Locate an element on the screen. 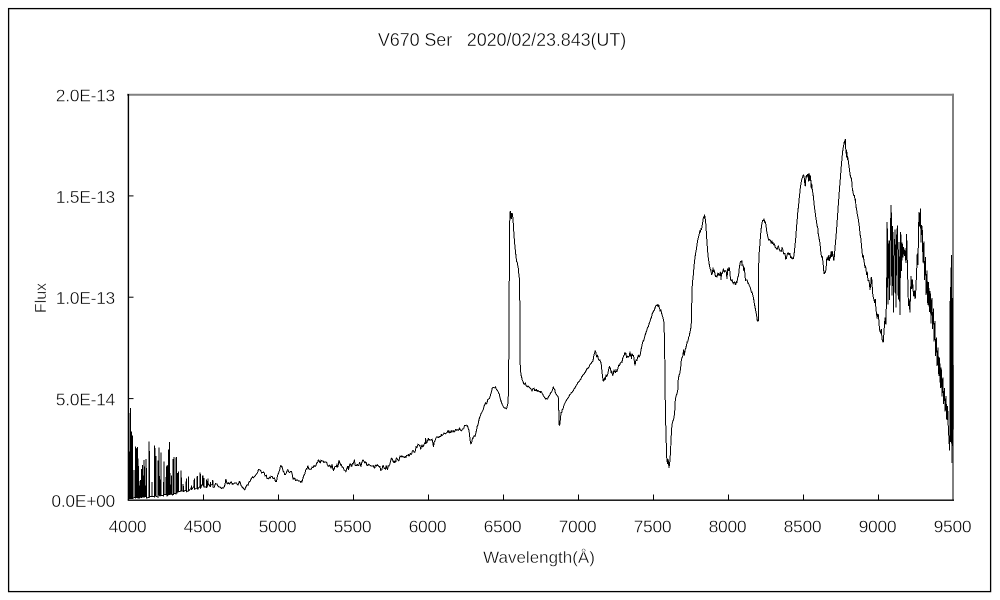 The image size is (1000, 600). svg-text: 5.0E-14 is located at coordinates (86, 400).